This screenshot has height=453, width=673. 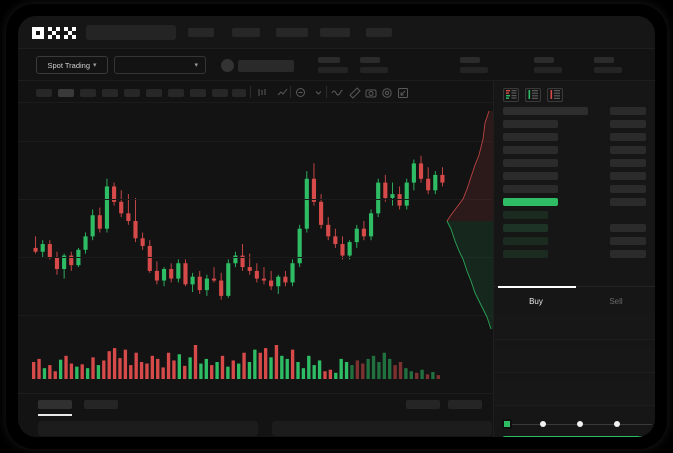 What do you see at coordinates (628, 202) in the screenshot?
I see `orderbook-row-spread-value` at bounding box center [628, 202].